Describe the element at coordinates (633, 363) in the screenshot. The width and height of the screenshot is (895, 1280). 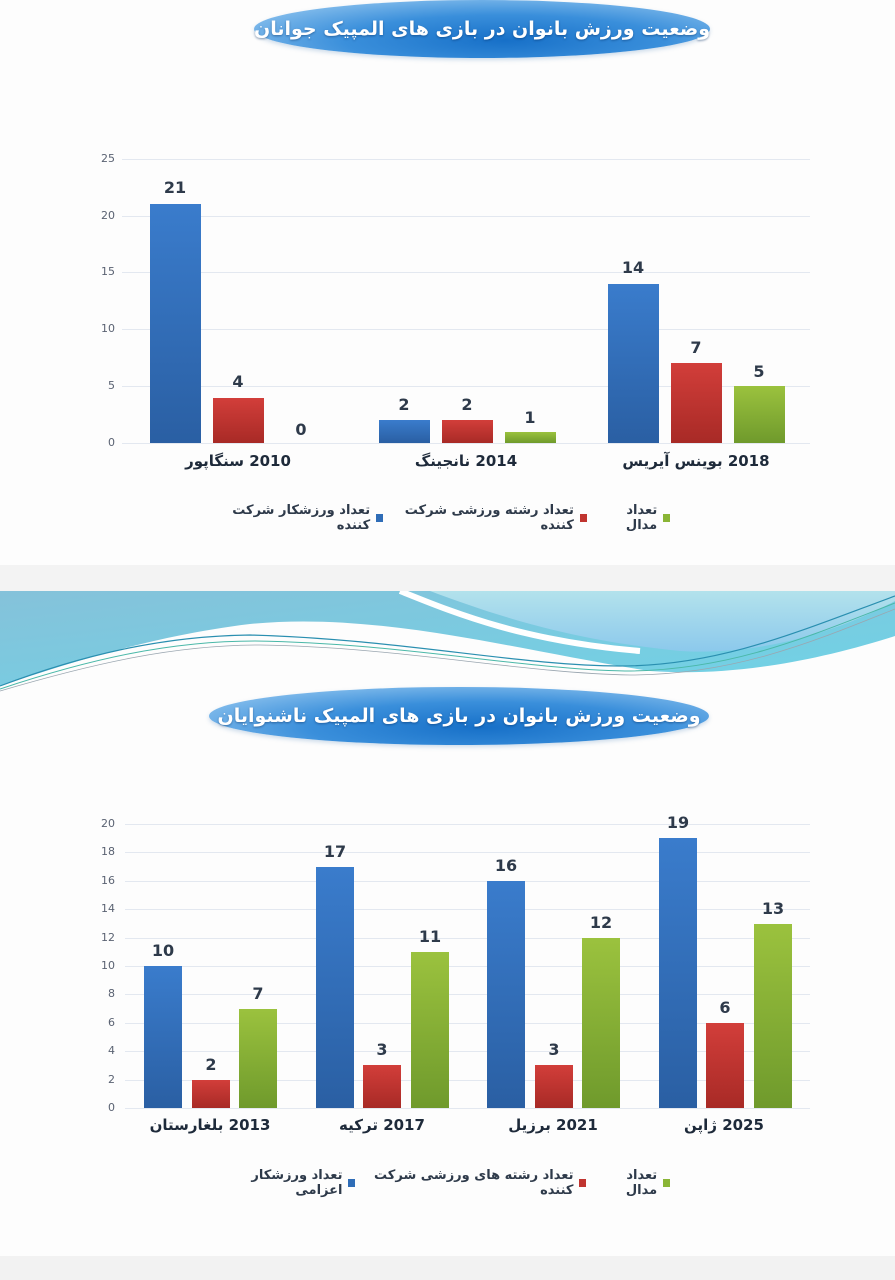
I see `bar-athletes-2018` at that location.